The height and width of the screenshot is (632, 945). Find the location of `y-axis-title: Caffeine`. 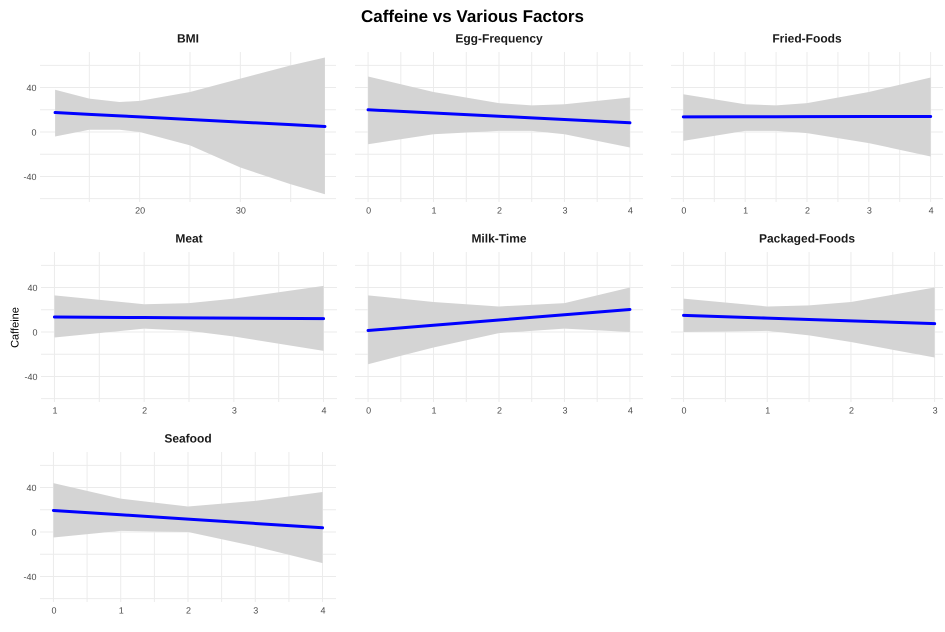

y-axis-title: Caffeine is located at coordinates (15, 327).